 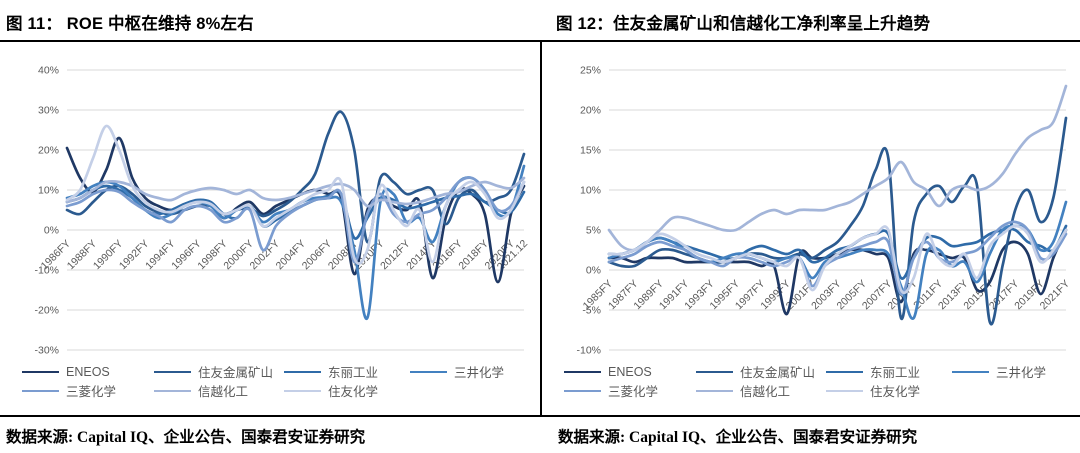 What do you see at coordinates (46, 351) in the screenshot?
I see `svg-text: -30%` at bounding box center [46, 351].